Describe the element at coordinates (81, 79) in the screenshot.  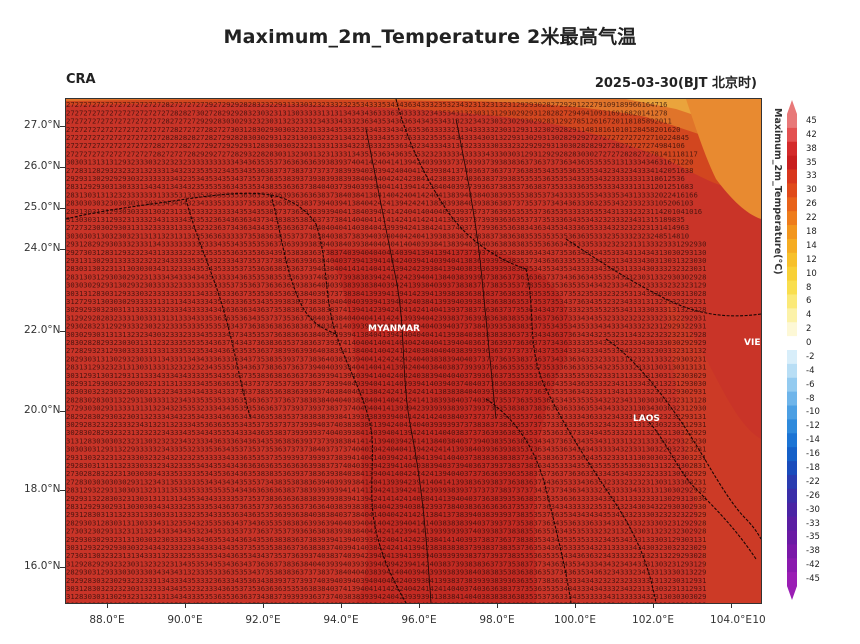
I see `data-source-label: CRA` at that location.